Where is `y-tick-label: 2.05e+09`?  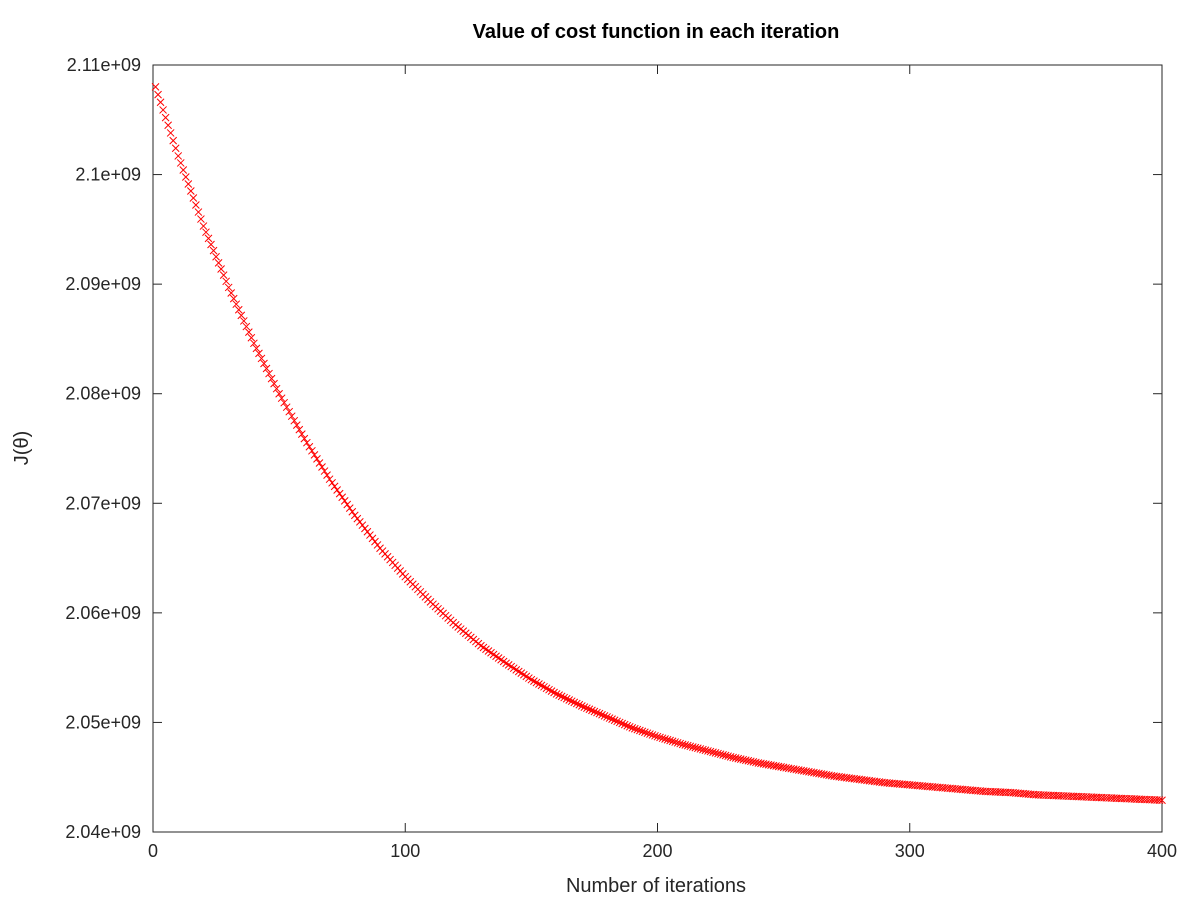
y-tick-label: 2.05e+09 is located at coordinates (103, 722).